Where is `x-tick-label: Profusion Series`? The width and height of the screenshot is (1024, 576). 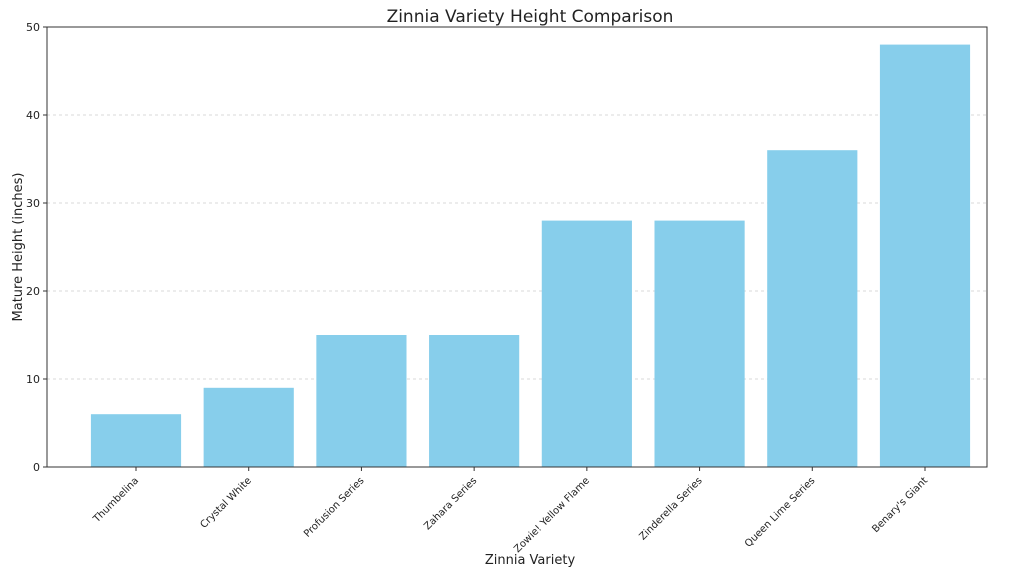 x-tick-label: Profusion Series is located at coordinates (334, 507).